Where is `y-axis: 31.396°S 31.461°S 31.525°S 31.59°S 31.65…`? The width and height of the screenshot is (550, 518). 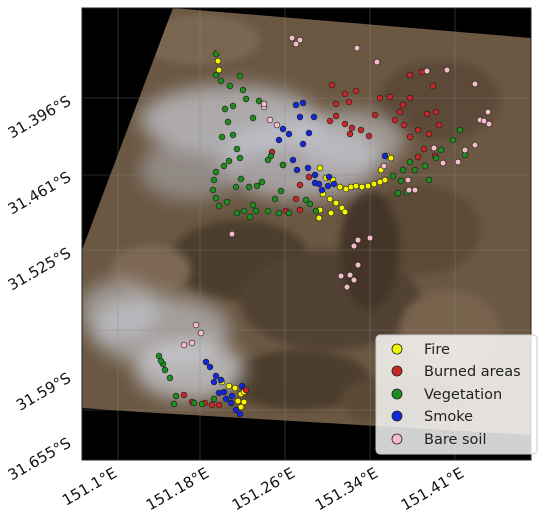 y-axis: 31.396°S 31.461°S 31.525°S 31.59°S 31.65… is located at coordinates (39, 288).